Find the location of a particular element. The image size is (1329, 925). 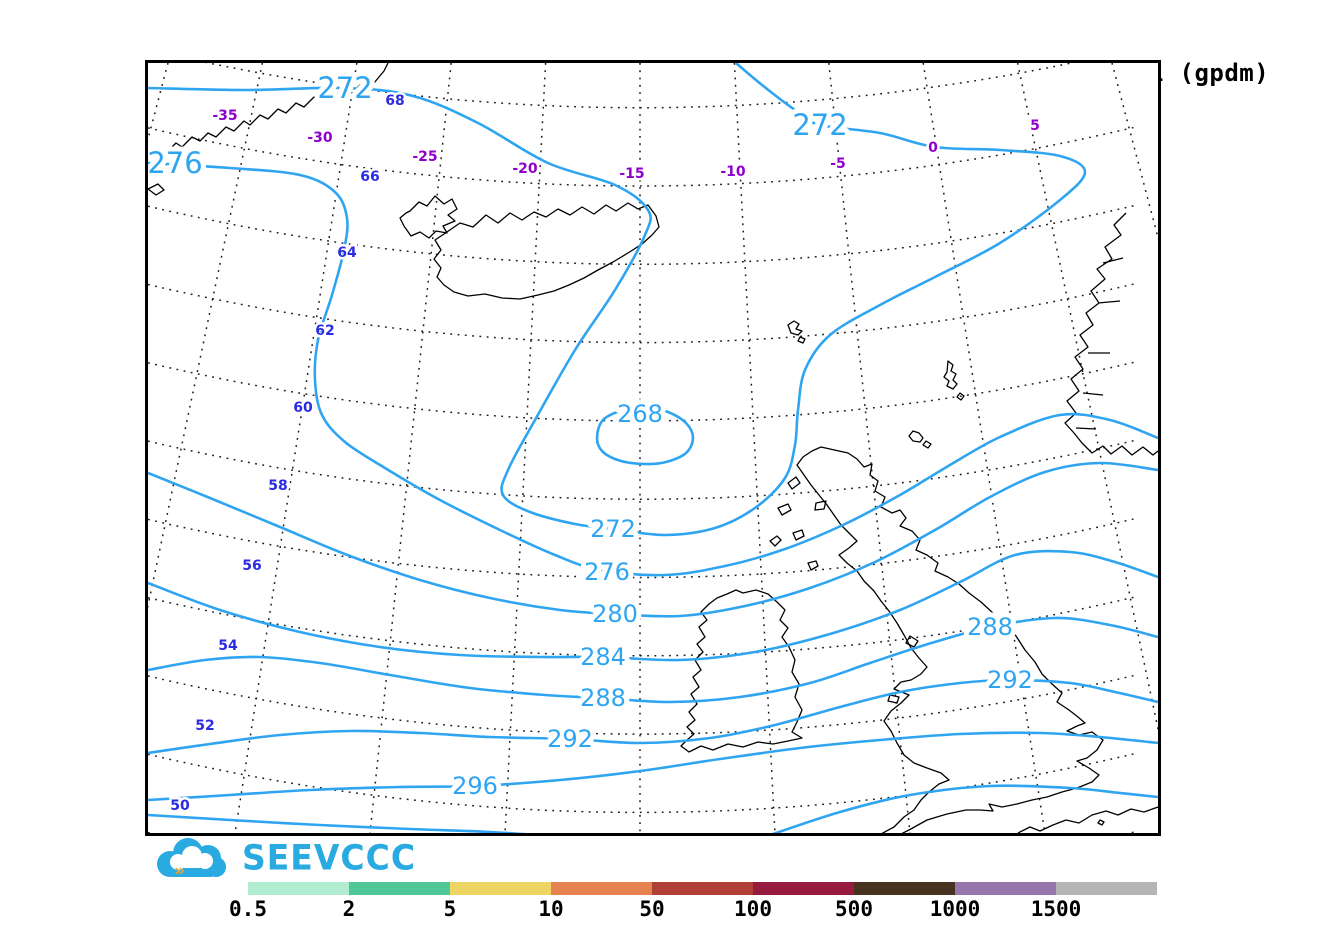

latitude-label: 58 is located at coordinates (277, 486).